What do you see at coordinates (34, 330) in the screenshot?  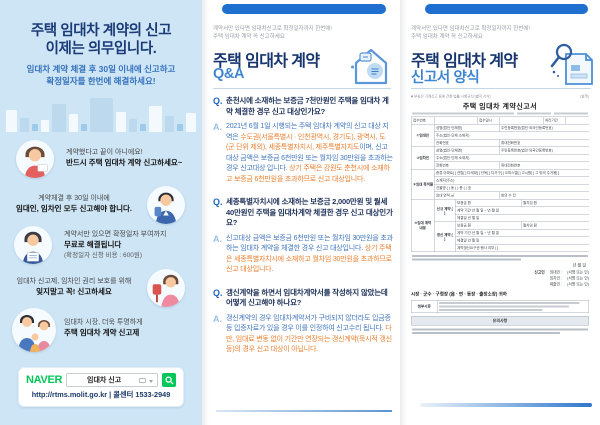 I see `family-icon` at bounding box center [34, 330].